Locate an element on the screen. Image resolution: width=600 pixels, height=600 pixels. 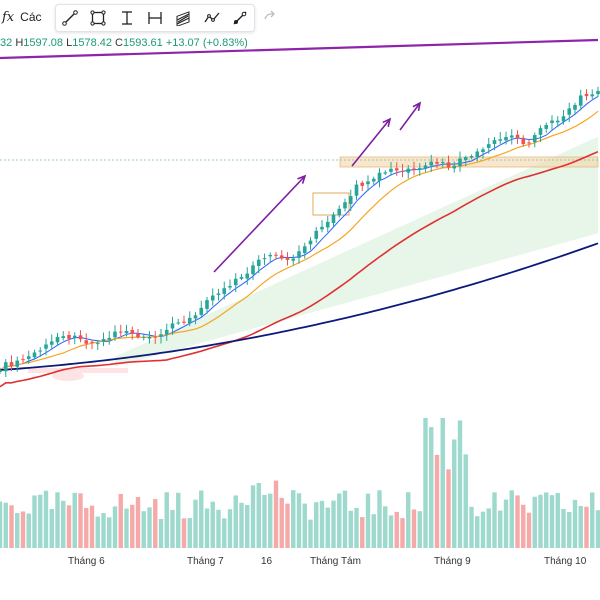
indicators-icon: fx is located at coordinates (8, 17).